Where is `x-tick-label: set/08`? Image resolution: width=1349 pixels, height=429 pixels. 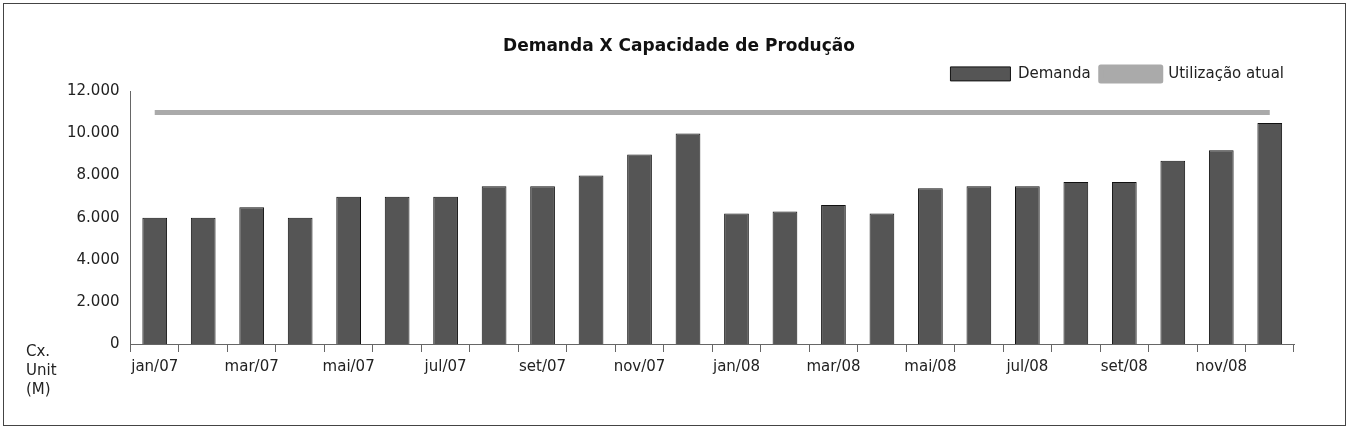 x-tick-label: set/08 is located at coordinates (1124, 365).